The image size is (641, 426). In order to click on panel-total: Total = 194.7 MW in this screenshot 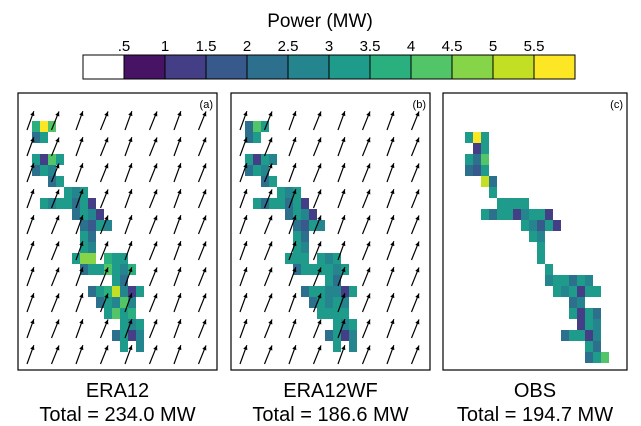, I will do `click(535, 415)`.